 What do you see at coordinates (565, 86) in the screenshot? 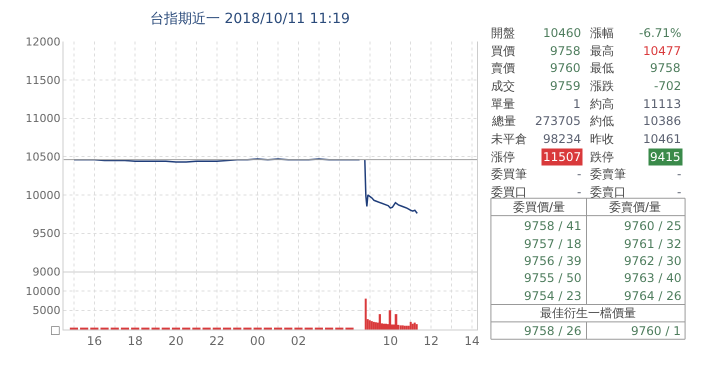
I see `text: 9759` at bounding box center [565, 86].